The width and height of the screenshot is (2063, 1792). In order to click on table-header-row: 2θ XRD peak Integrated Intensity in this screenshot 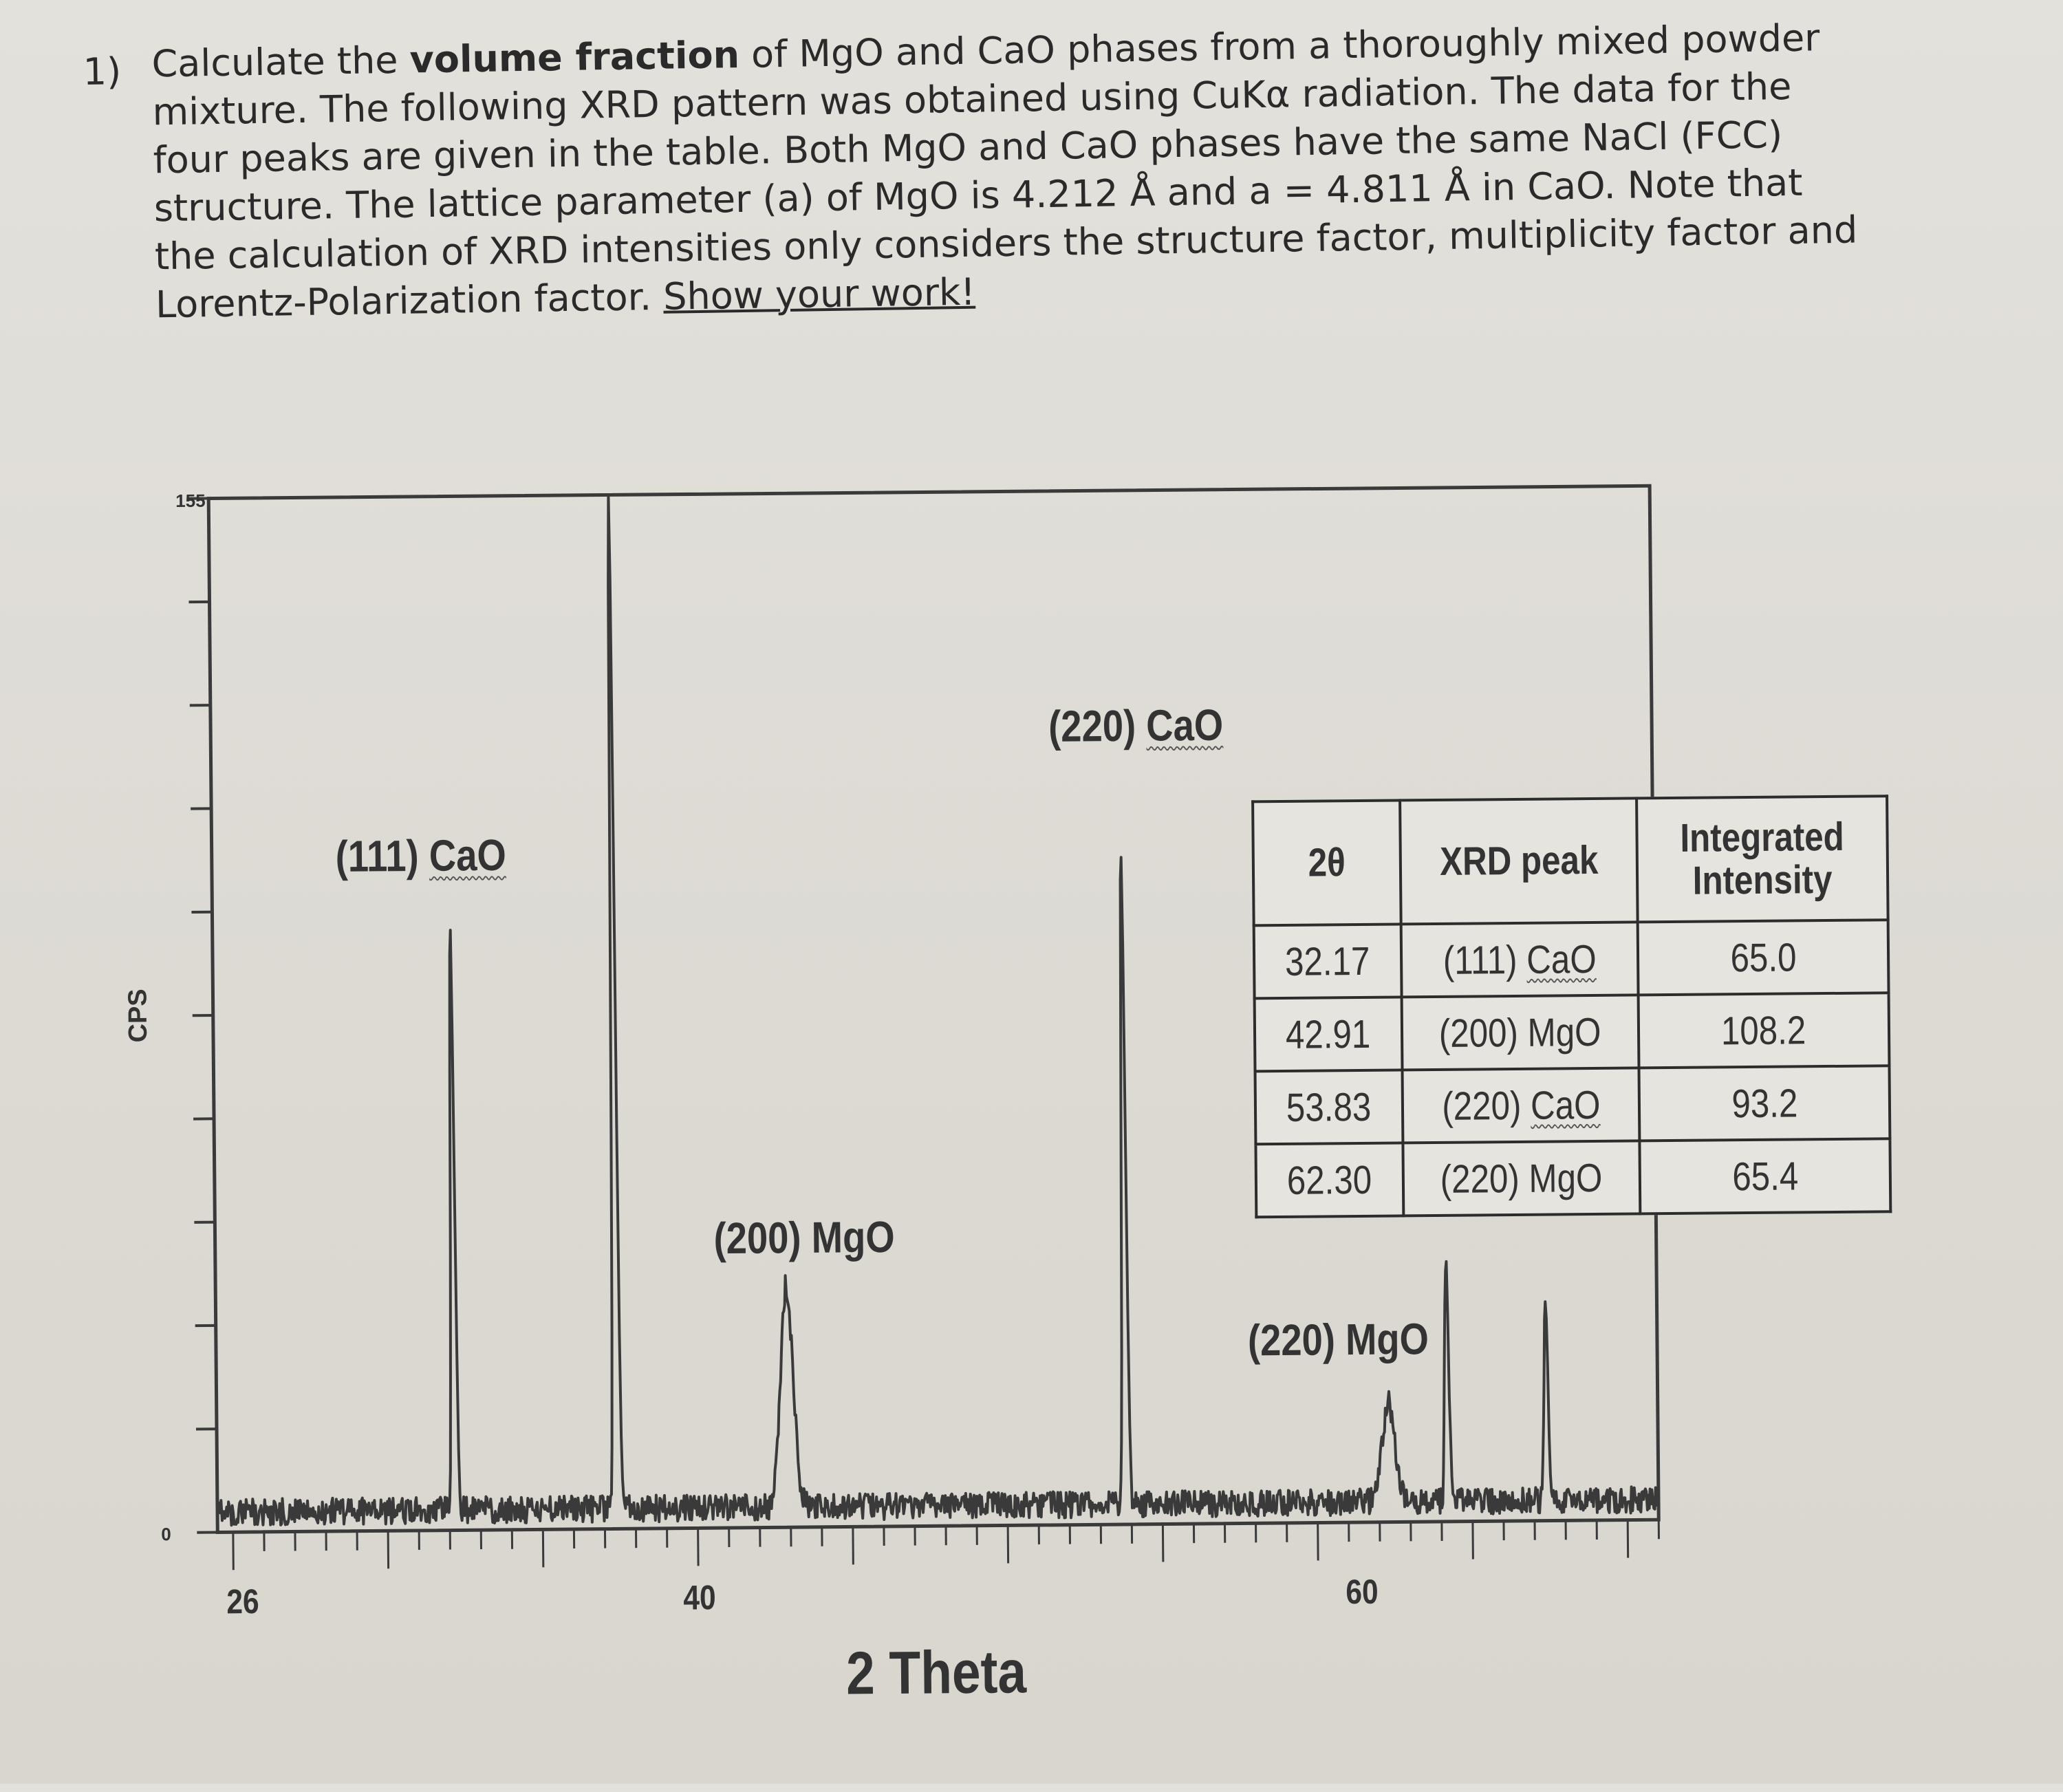, I will do `click(1570, 860)`.